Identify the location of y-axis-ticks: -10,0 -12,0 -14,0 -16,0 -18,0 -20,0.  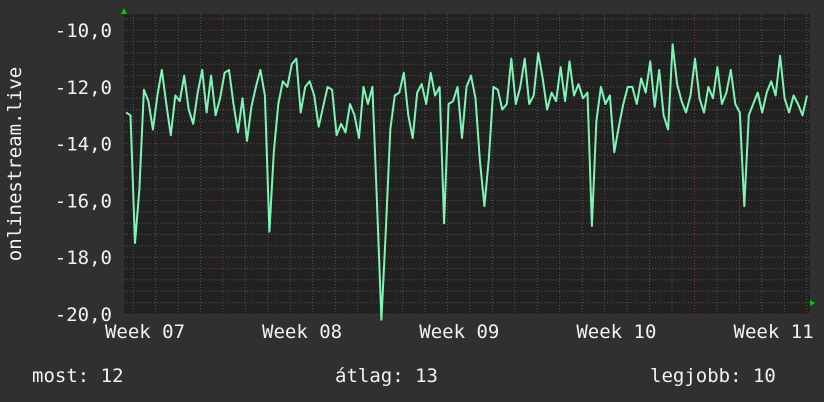
(83, 173).